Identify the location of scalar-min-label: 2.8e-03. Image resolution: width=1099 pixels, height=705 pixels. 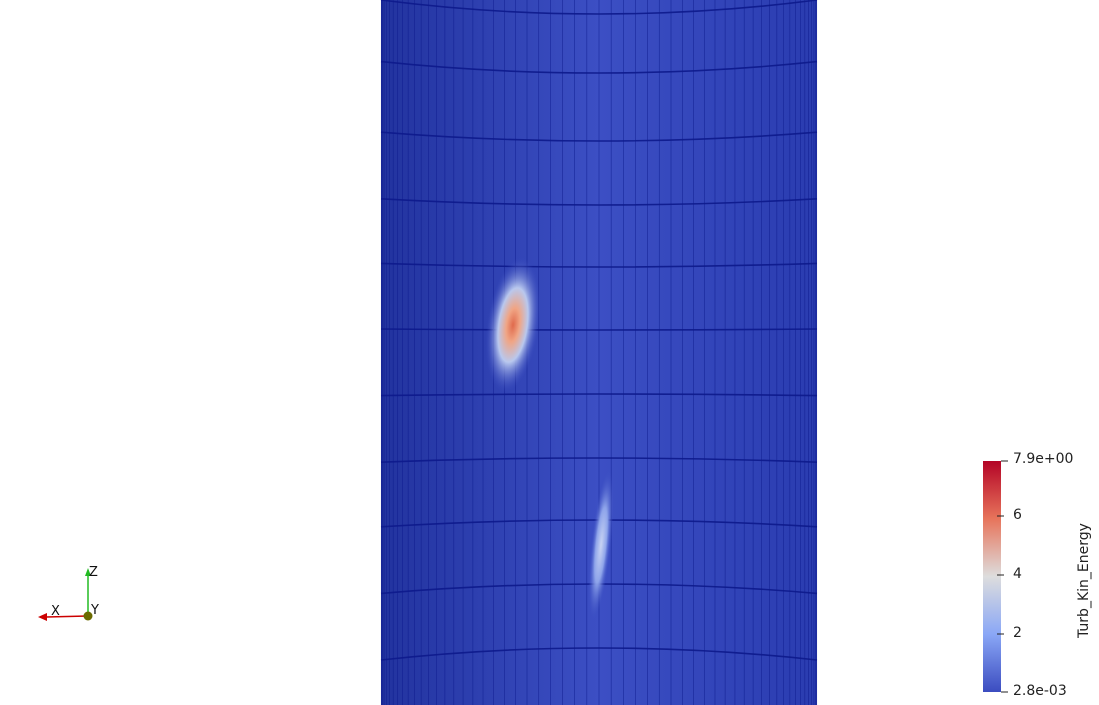
(1040, 691).